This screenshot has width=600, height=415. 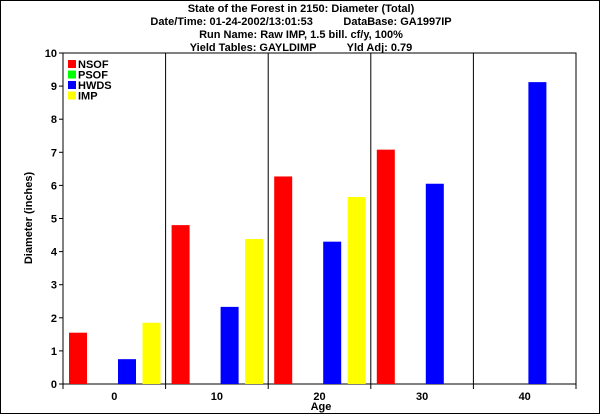 I want to click on y-tick-label: 8, so click(x=54, y=120).